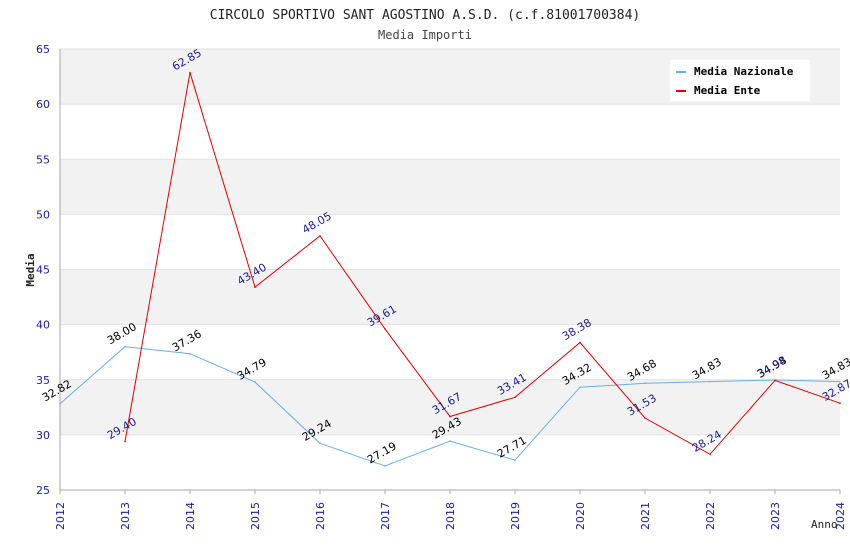  I want to click on y-tick-labels: 25 30 35 40 45 50 55 60 65, so click(43, 270).